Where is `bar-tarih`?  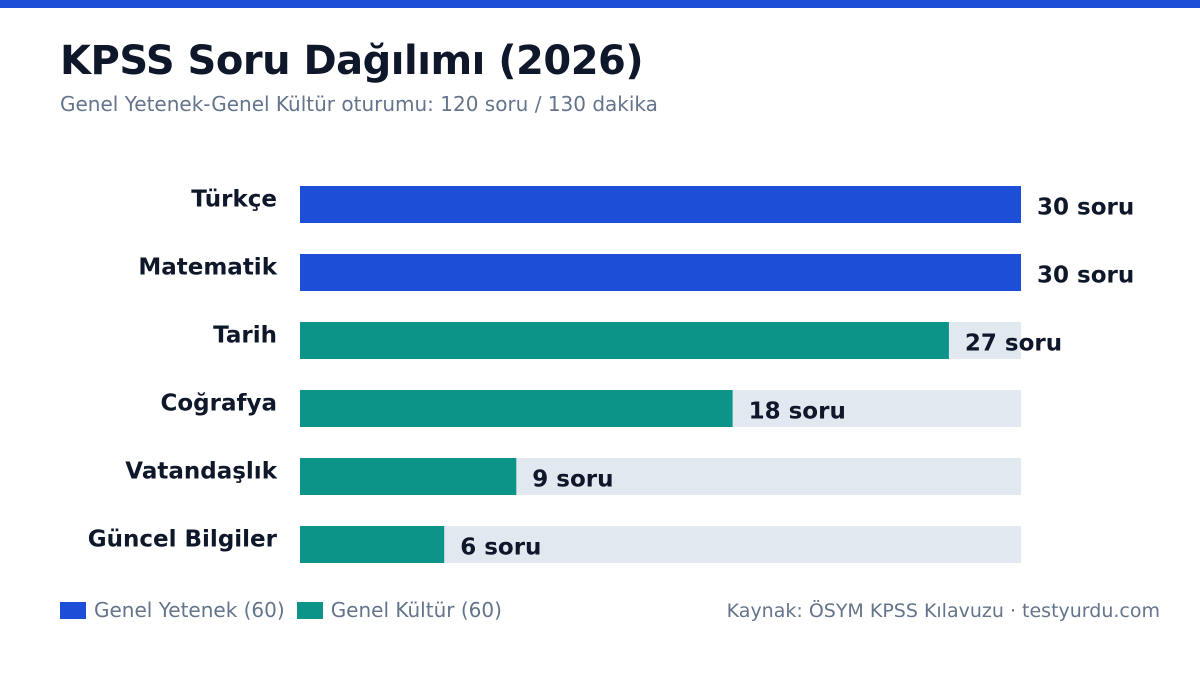 bar-tarih is located at coordinates (624, 340).